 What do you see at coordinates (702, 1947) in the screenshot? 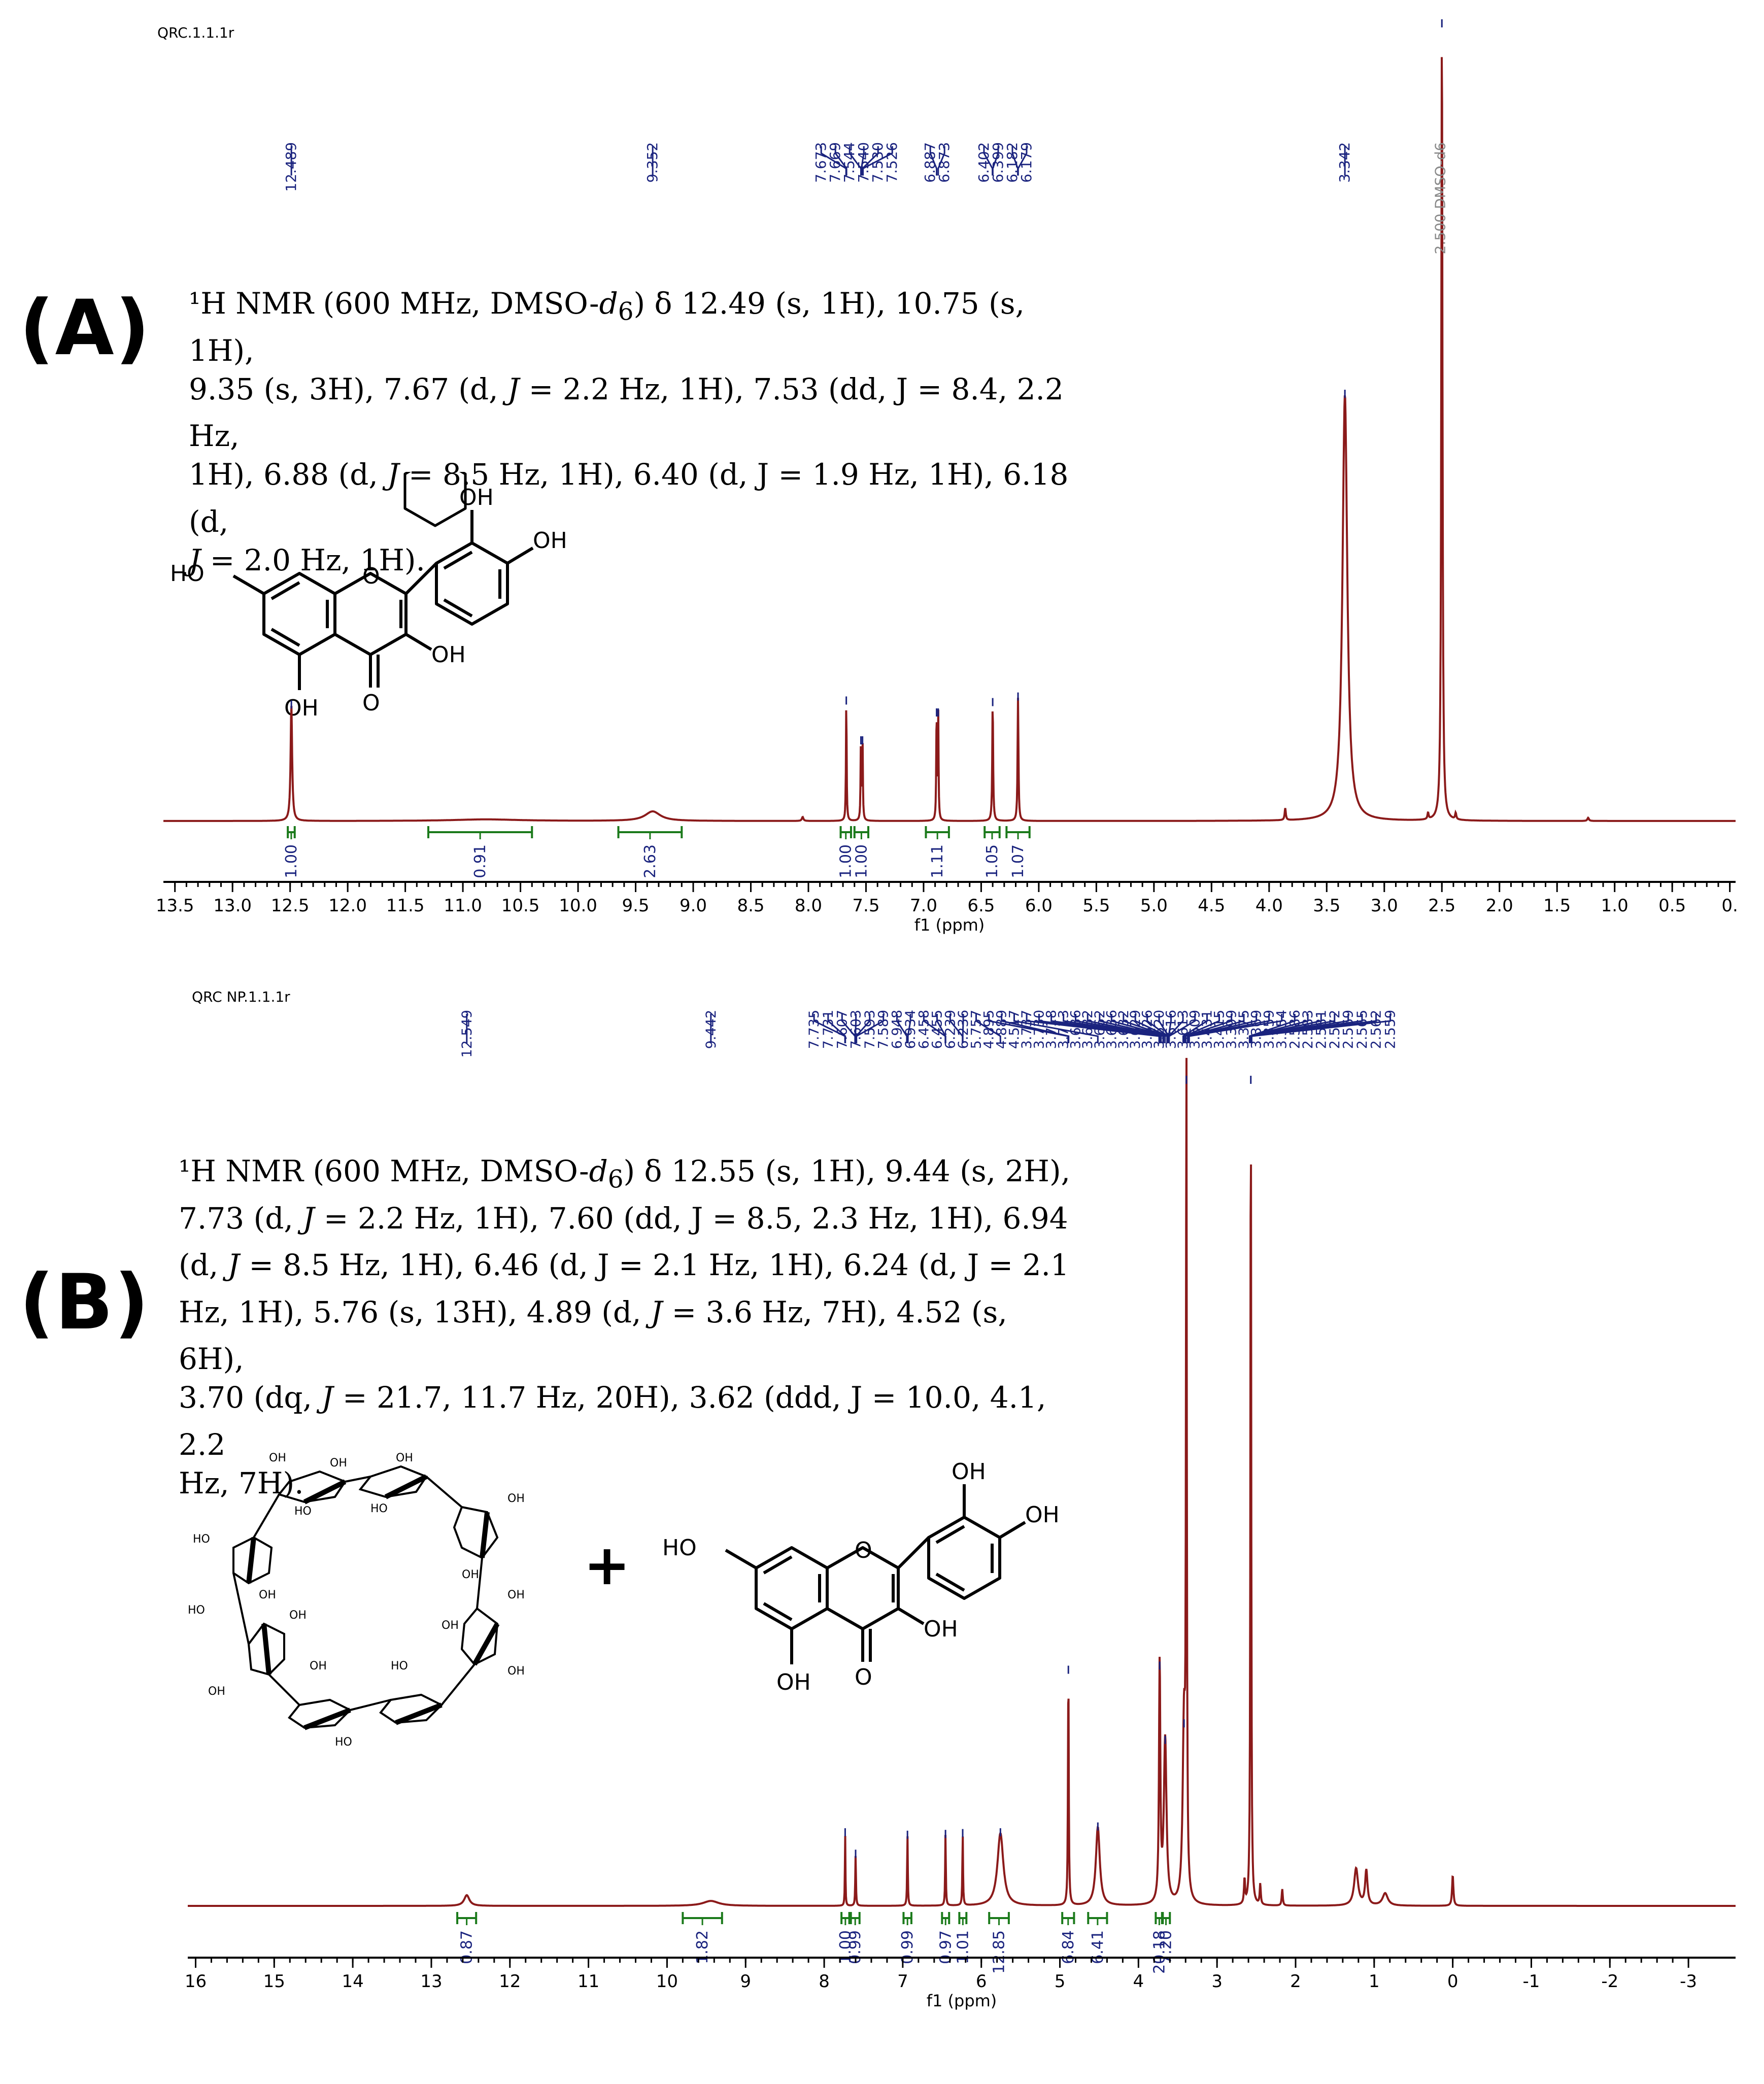
I see `integral-value: 1.82` at bounding box center [702, 1947].